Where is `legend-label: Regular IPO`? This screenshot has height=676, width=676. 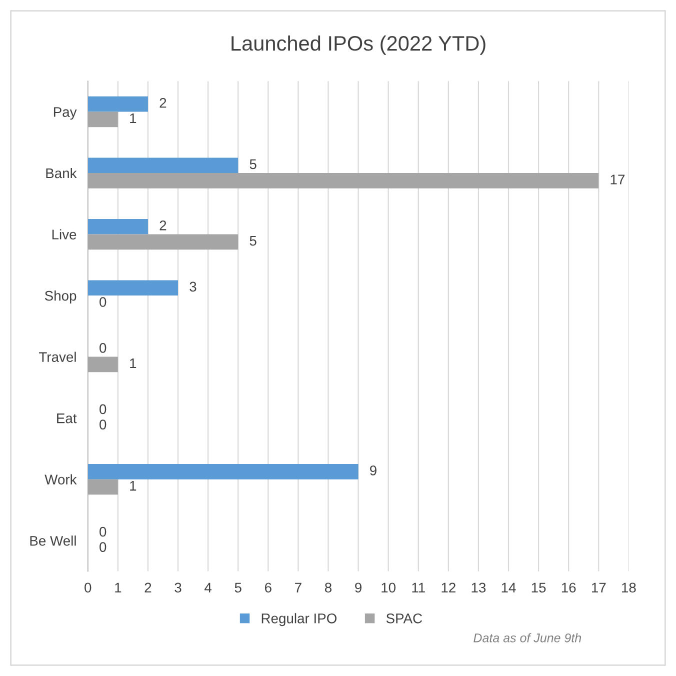
legend-label: Regular IPO is located at coordinates (299, 619).